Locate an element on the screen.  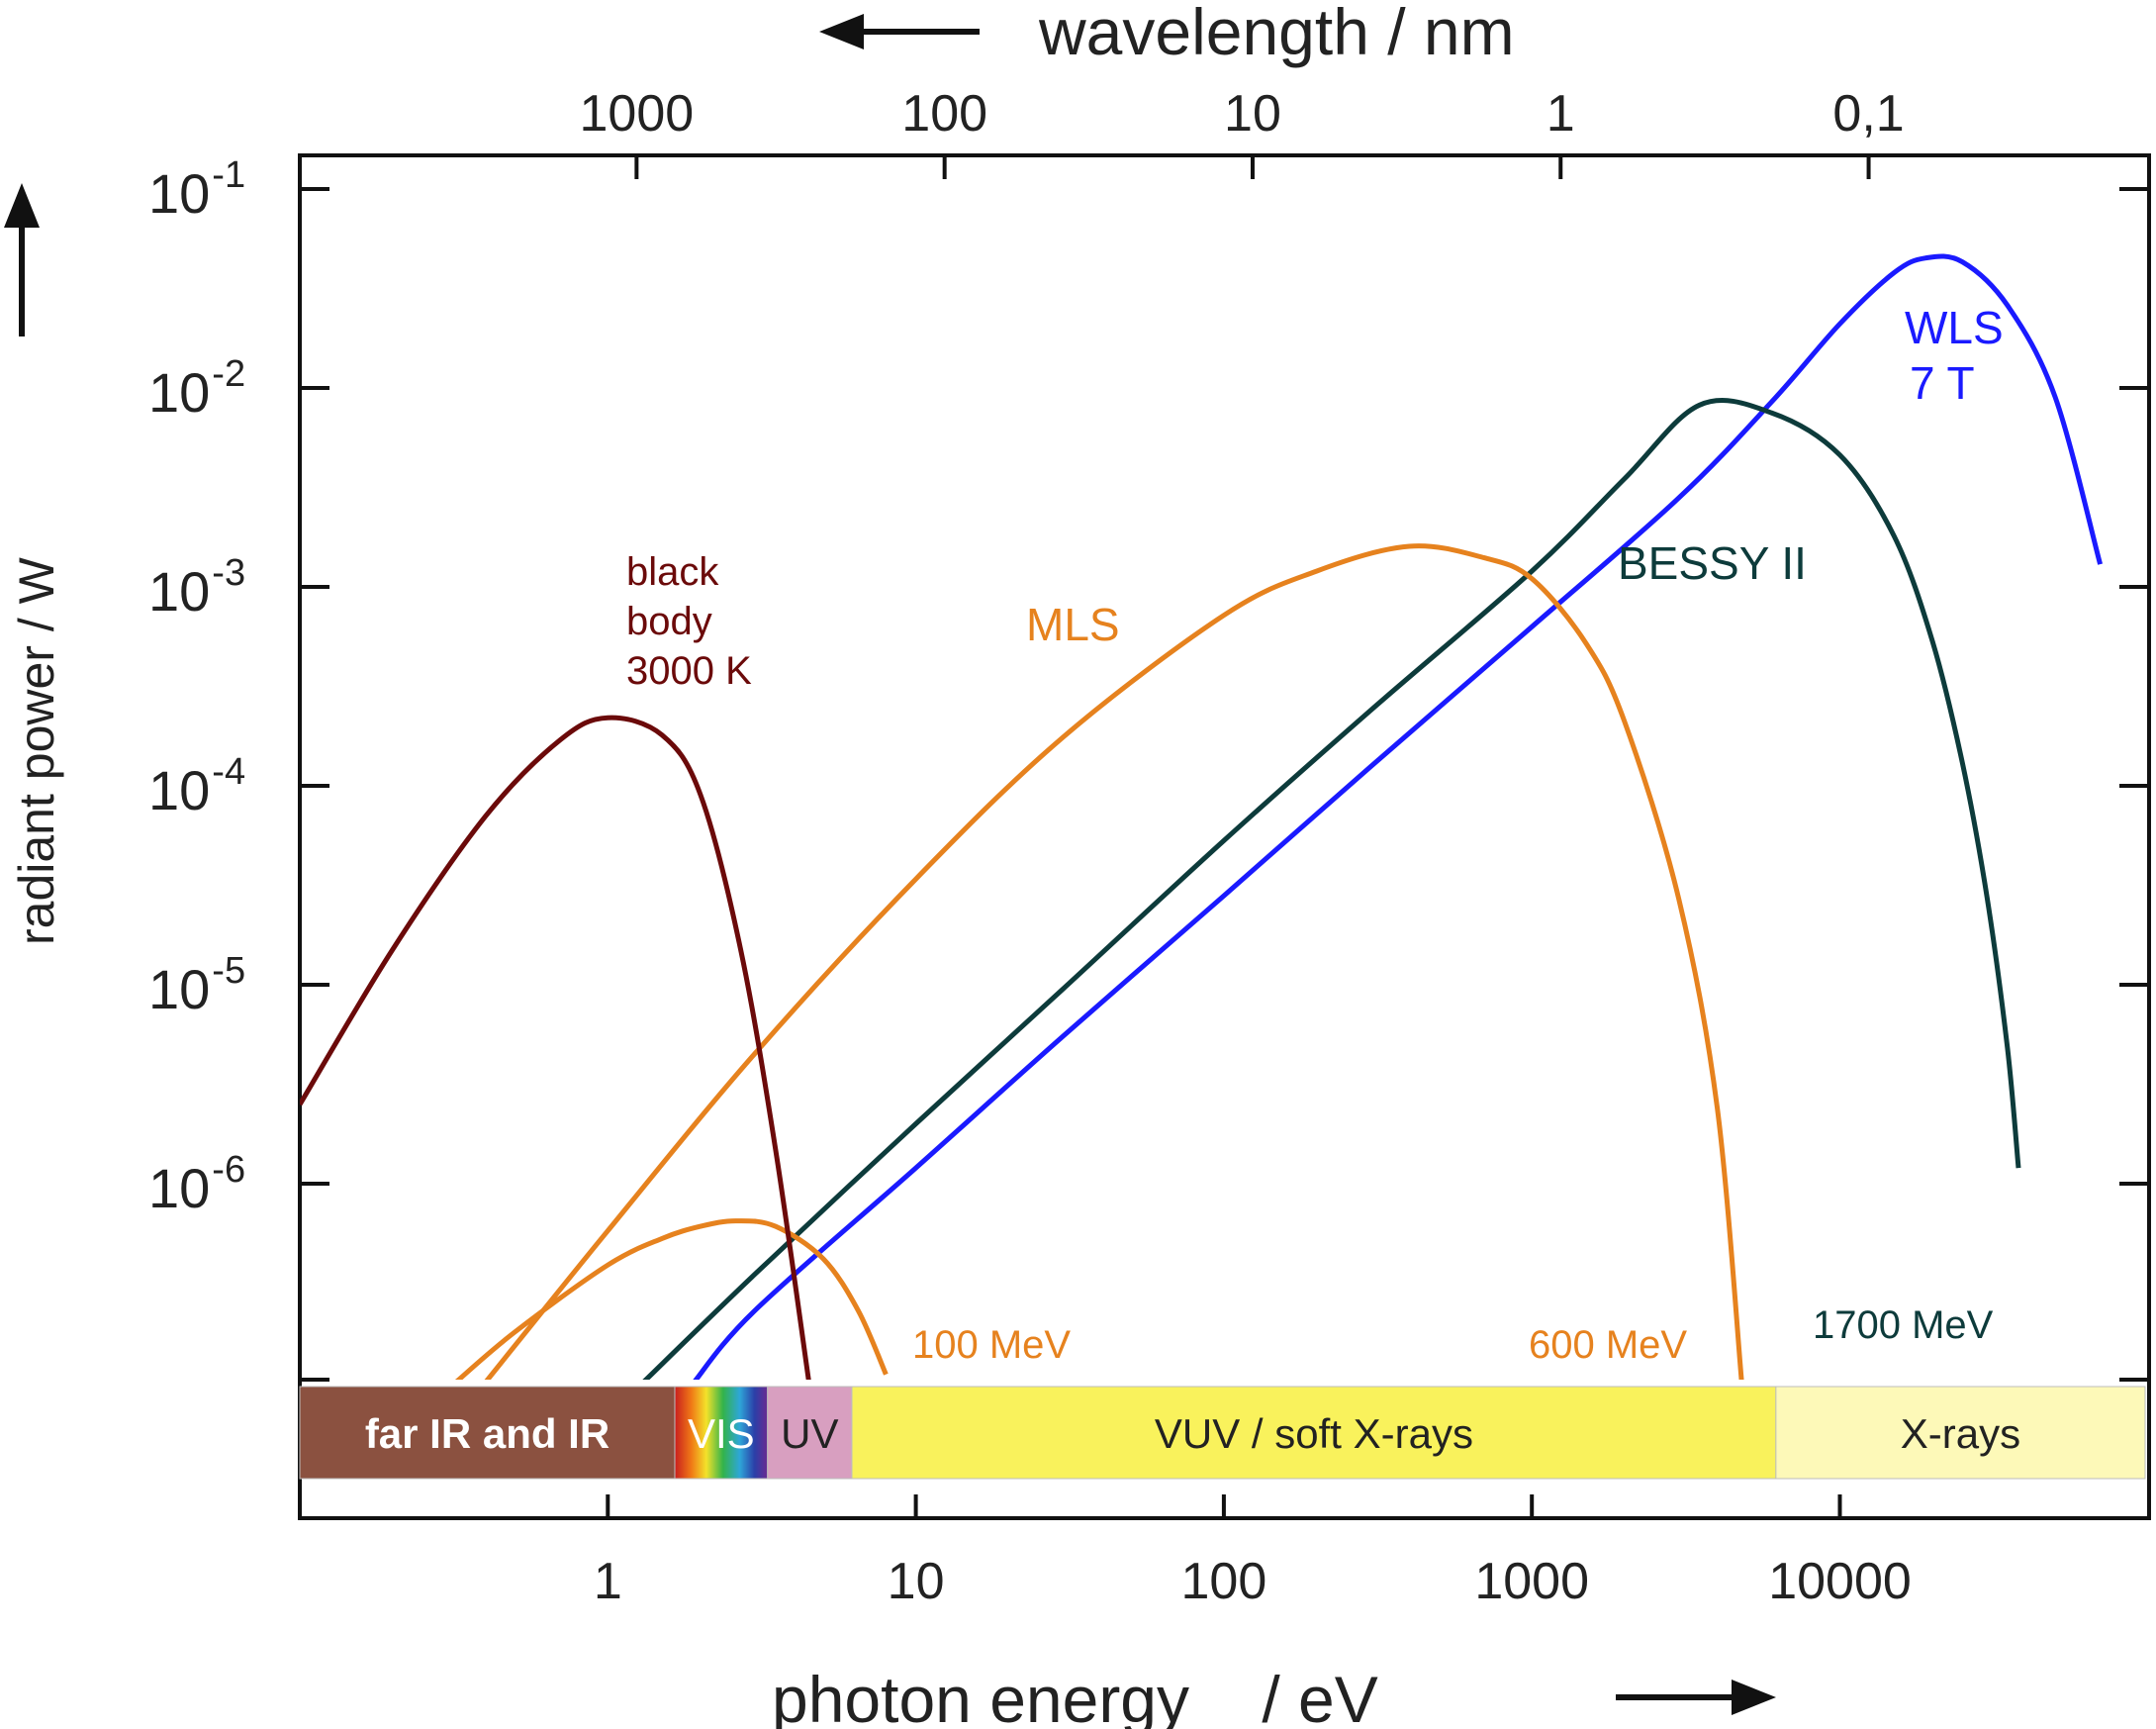
x-tick-labels: 1 10 100 1000 10000 is located at coordinates (1253, 1581).